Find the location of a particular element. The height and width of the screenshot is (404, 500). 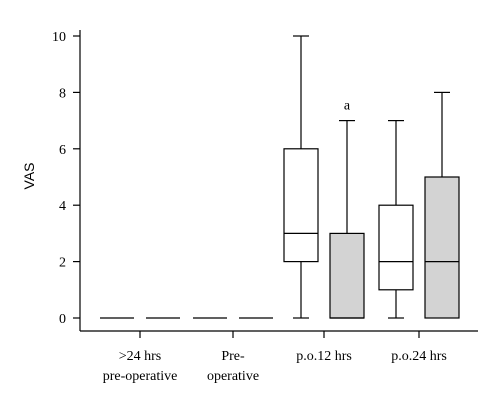

x-category-label: >24 hrs is located at coordinates (140, 356).